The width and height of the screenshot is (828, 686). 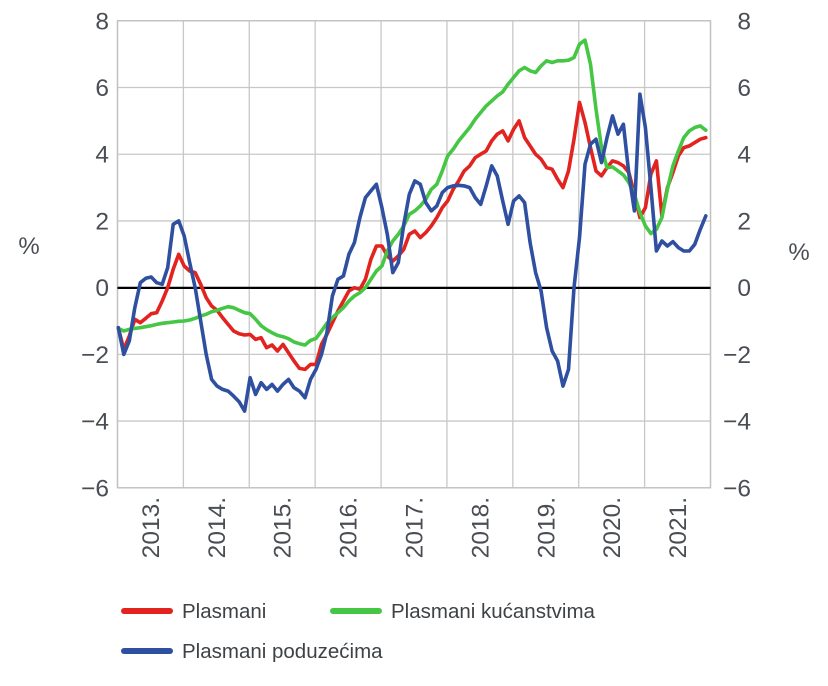 What do you see at coordinates (95, 255) in the screenshot?
I see `y-axis-labels-left: 8 6 4 2 0 −2 −4 −6` at bounding box center [95, 255].